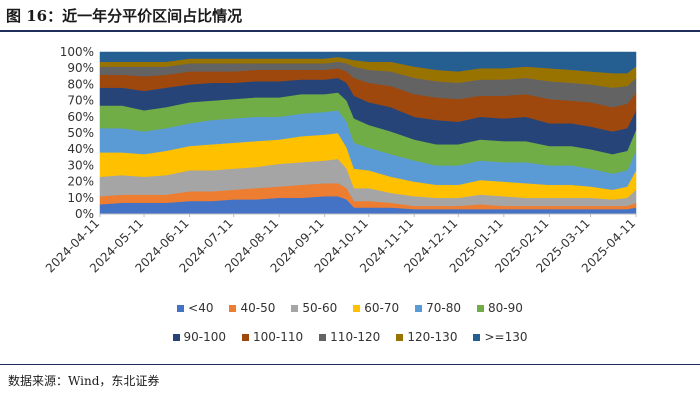 The image size is (700, 403). I want to click on legend-item: 100-110, so click(272, 337).